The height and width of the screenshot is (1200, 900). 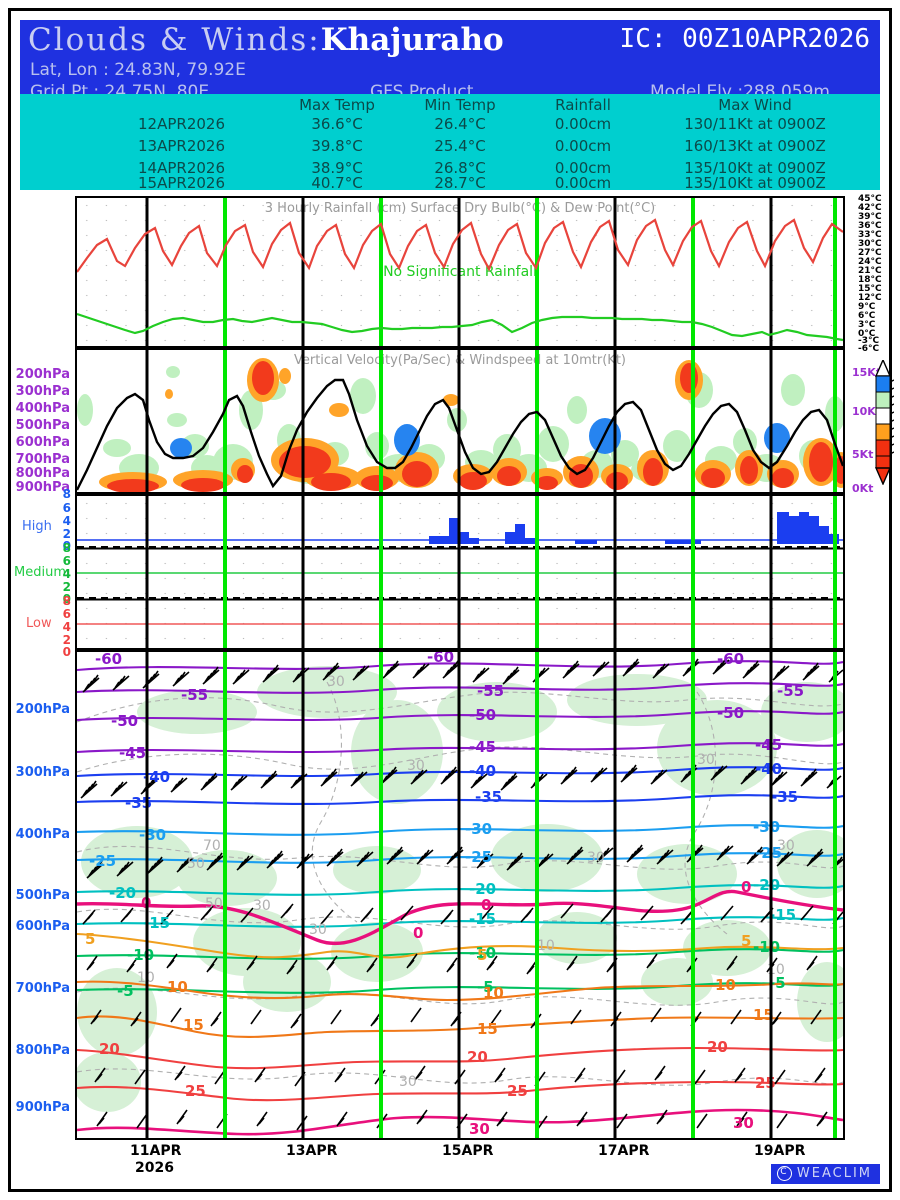 What do you see at coordinates (42, 408) in the screenshot?
I see `pressure-tick: 400hPa` at bounding box center [42, 408].